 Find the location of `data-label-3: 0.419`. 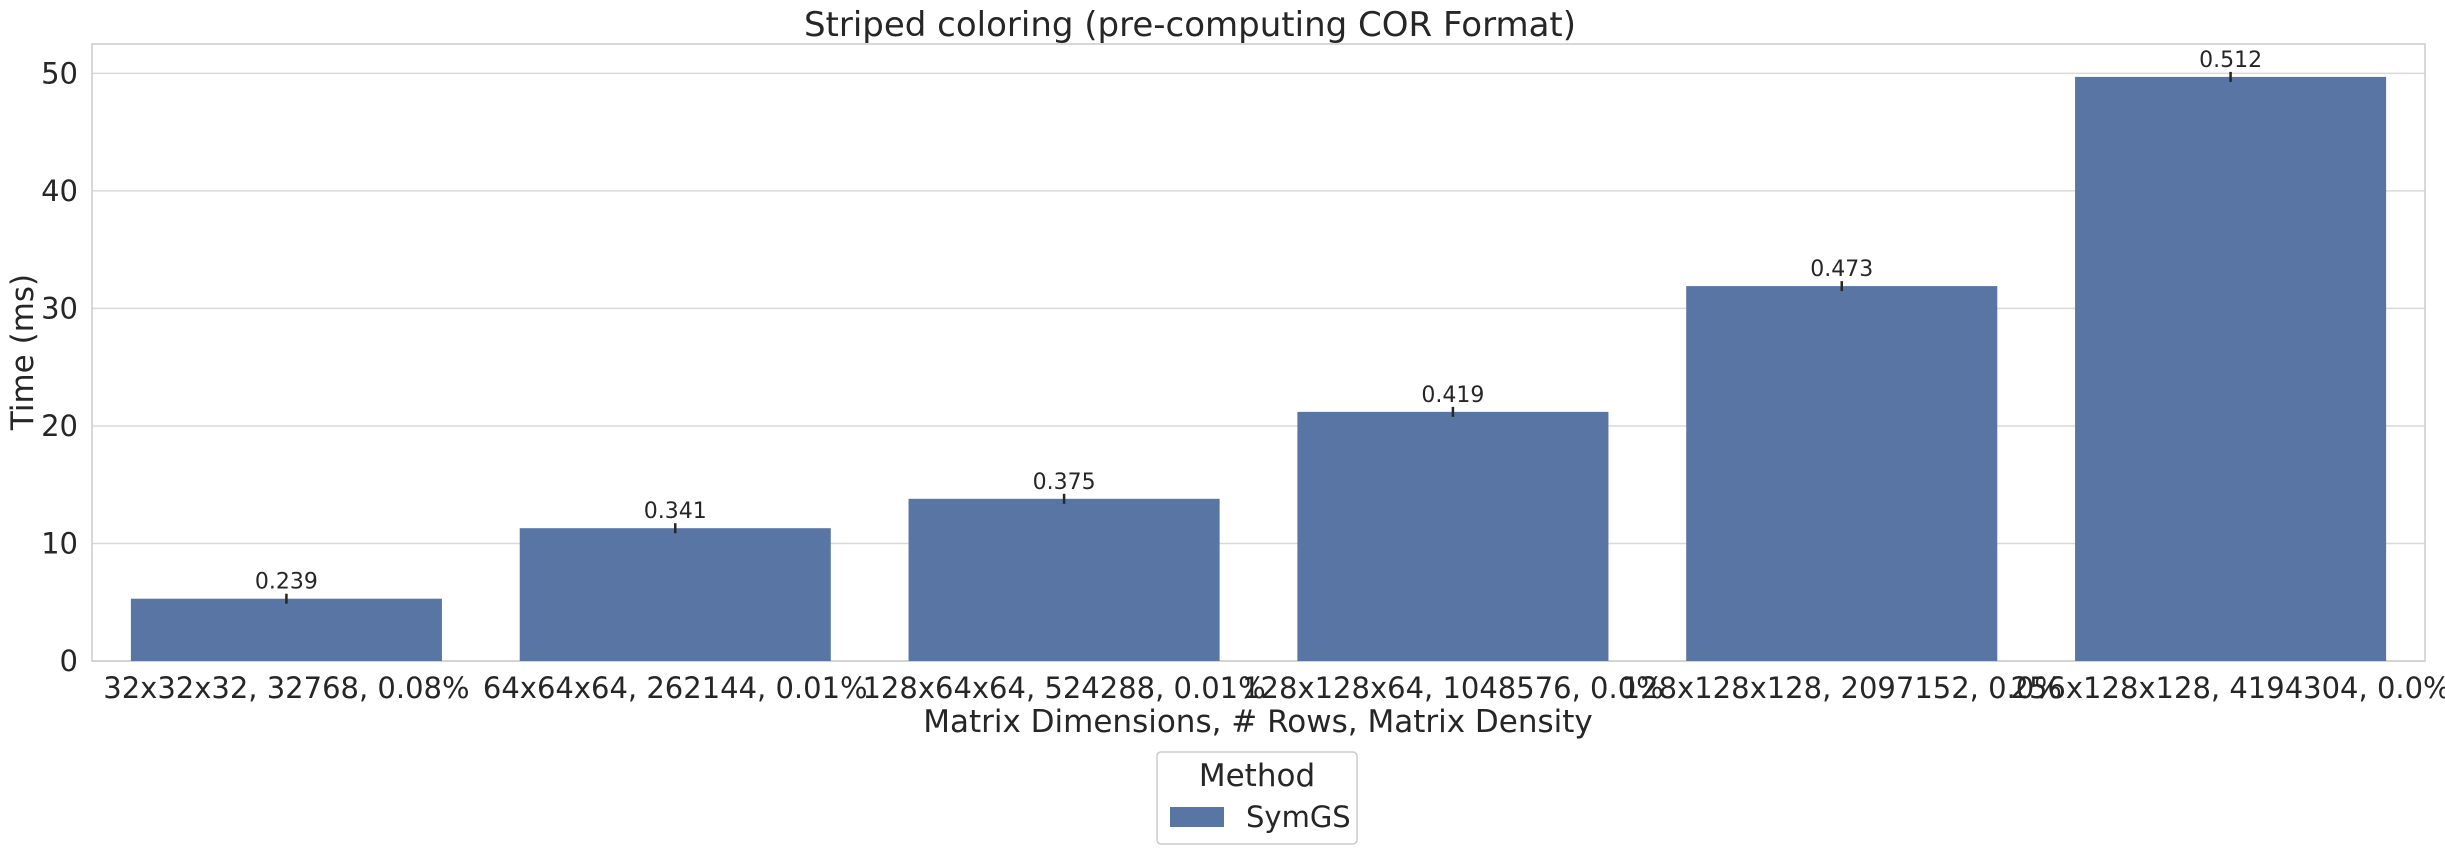

data-label-3: 0.419 is located at coordinates (1452, 395).